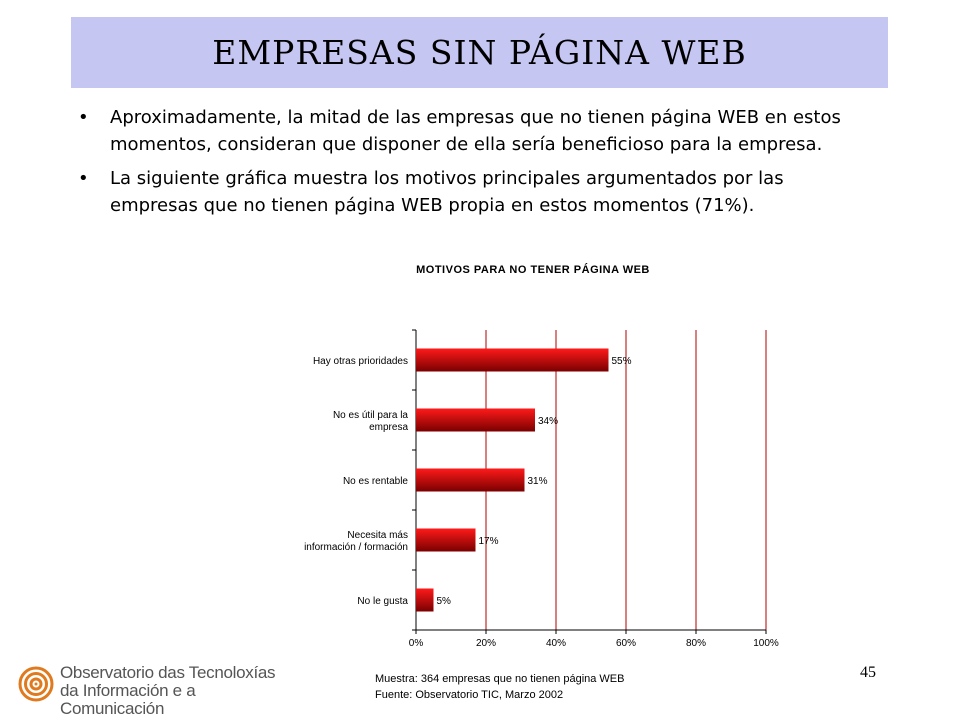 The width and height of the screenshot is (960, 720). Describe the element at coordinates (489, 541) in the screenshot. I see `bar-value-label: 17%` at that location.